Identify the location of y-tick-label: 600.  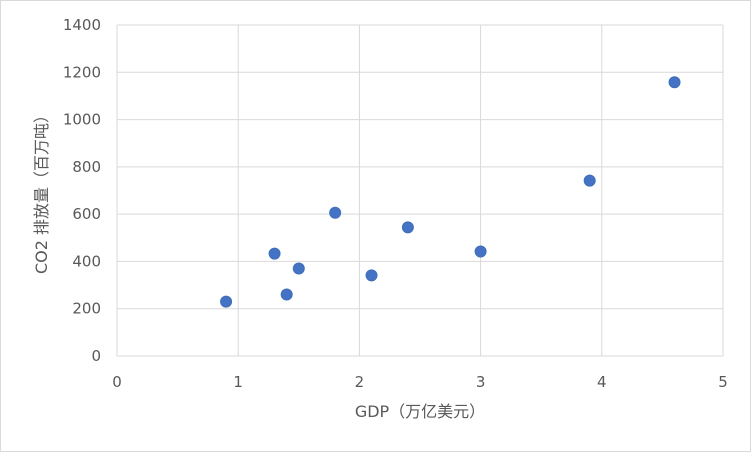
(86, 214).